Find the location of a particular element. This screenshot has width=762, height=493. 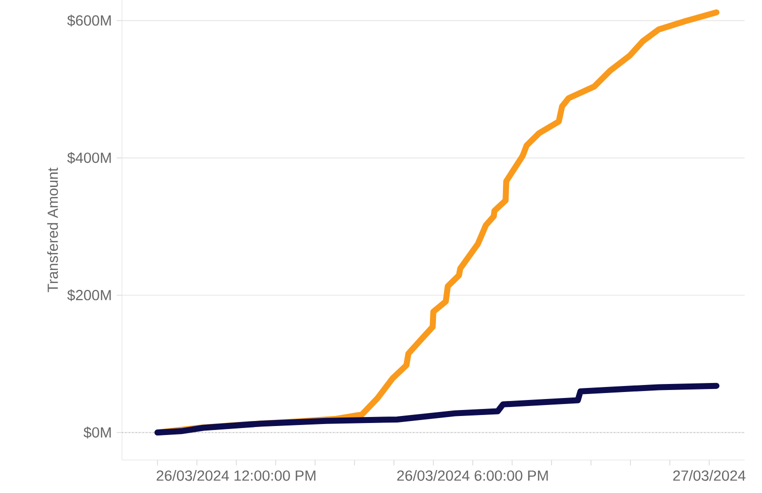

y-tick-label: $600M is located at coordinates (89, 20).